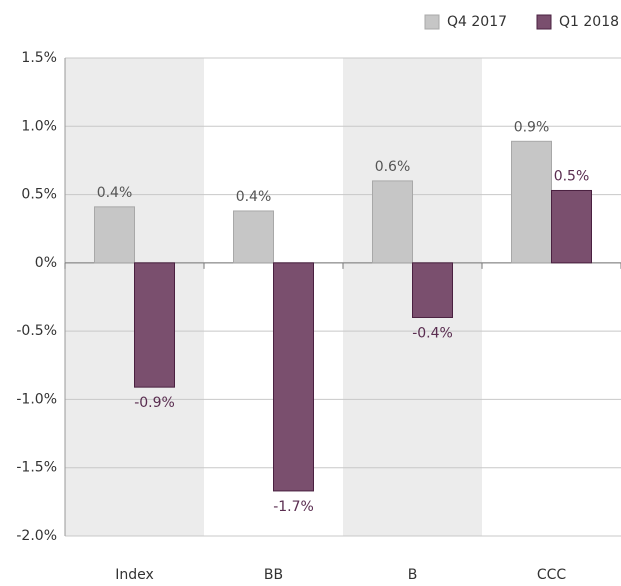  Describe the element at coordinates (393, 167) in the screenshot. I see `value-label: 0.6%` at that location.